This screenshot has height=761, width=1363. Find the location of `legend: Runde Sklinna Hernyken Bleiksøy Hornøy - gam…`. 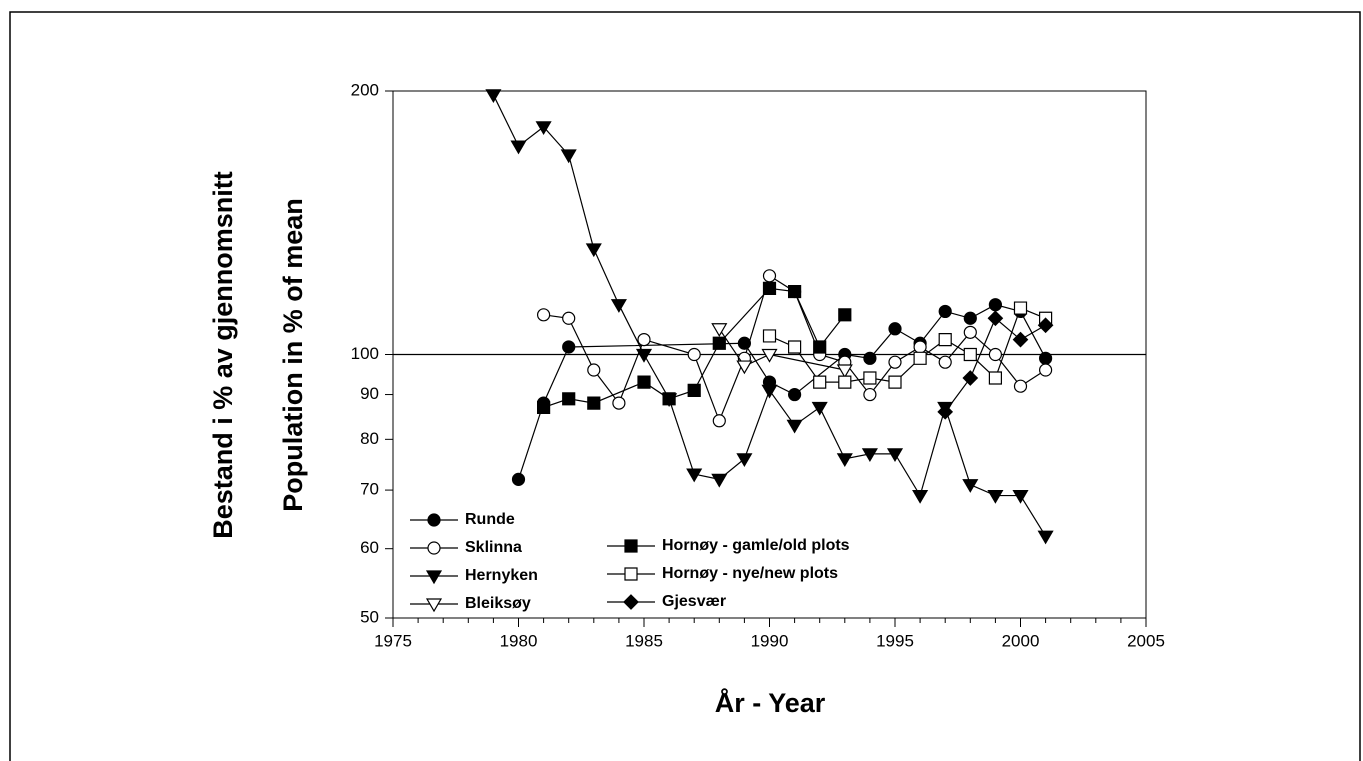

legend: Runde Sklinna Hernyken Bleiksøy Hornøy - gam… is located at coordinates (630, 561).